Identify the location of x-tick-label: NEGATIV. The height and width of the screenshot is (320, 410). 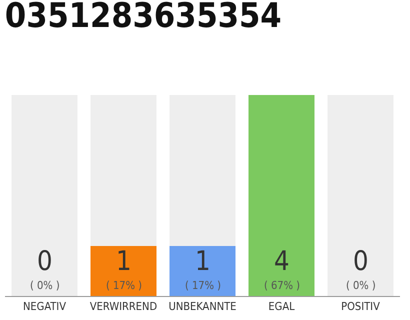
(44, 307).